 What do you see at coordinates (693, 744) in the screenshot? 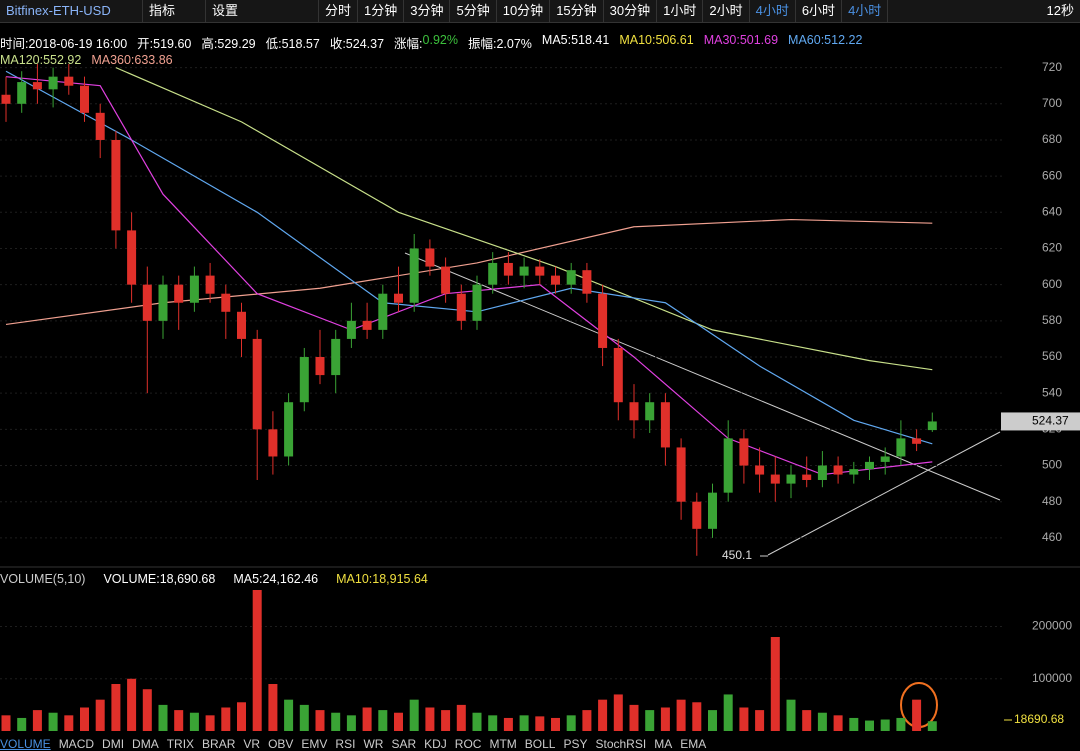
I see `tab: EMA` at bounding box center [693, 744].